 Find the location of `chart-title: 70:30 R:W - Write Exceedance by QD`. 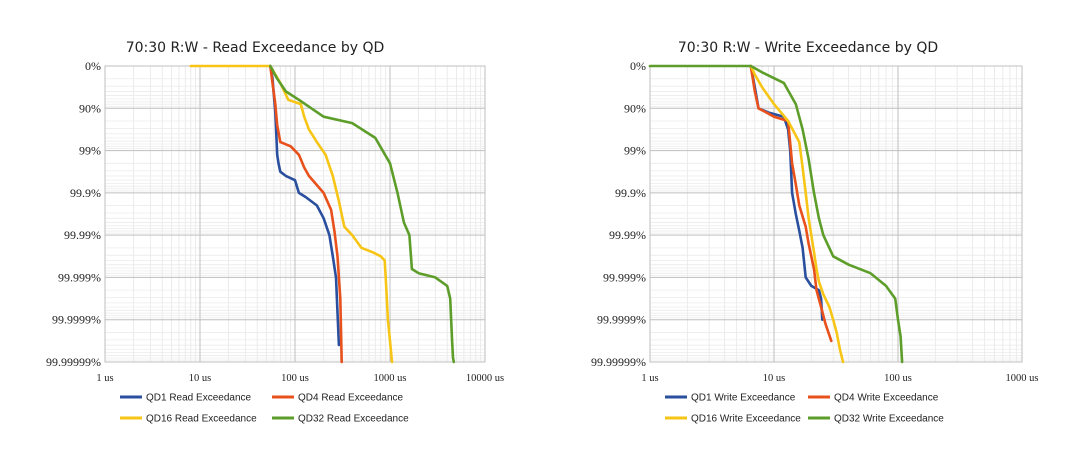

chart-title: 70:30 R:W - Write Exceedance by QD is located at coordinates (808, 48).